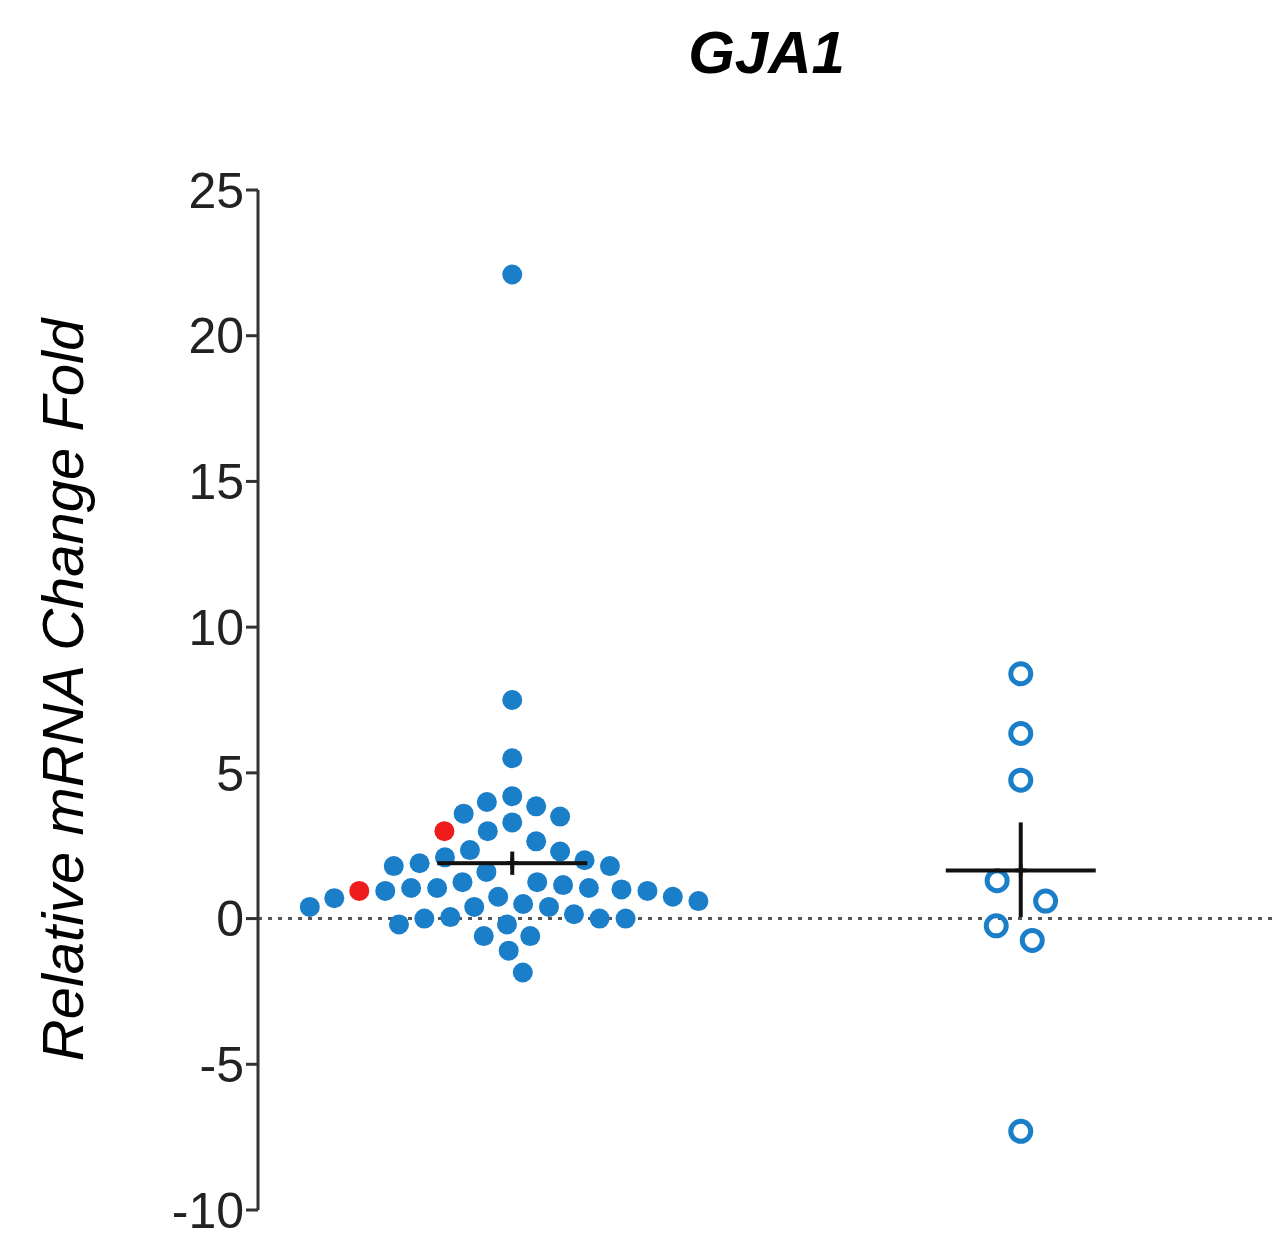  I want to click on y-tick-label: -10, so click(207, 1210).